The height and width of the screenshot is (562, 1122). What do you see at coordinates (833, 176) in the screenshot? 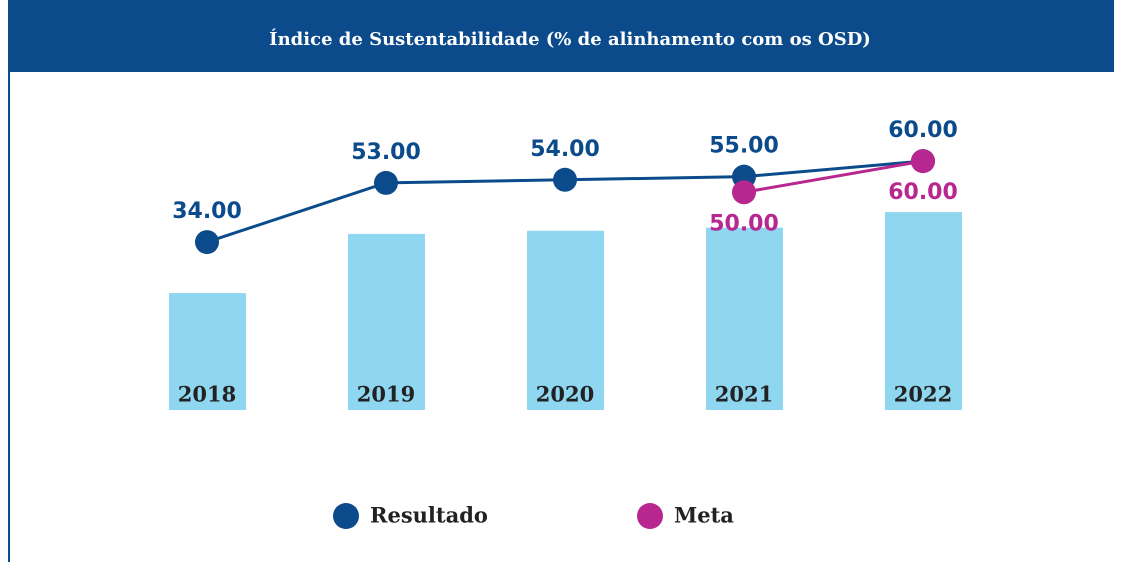
I see `line` at bounding box center [833, 176].